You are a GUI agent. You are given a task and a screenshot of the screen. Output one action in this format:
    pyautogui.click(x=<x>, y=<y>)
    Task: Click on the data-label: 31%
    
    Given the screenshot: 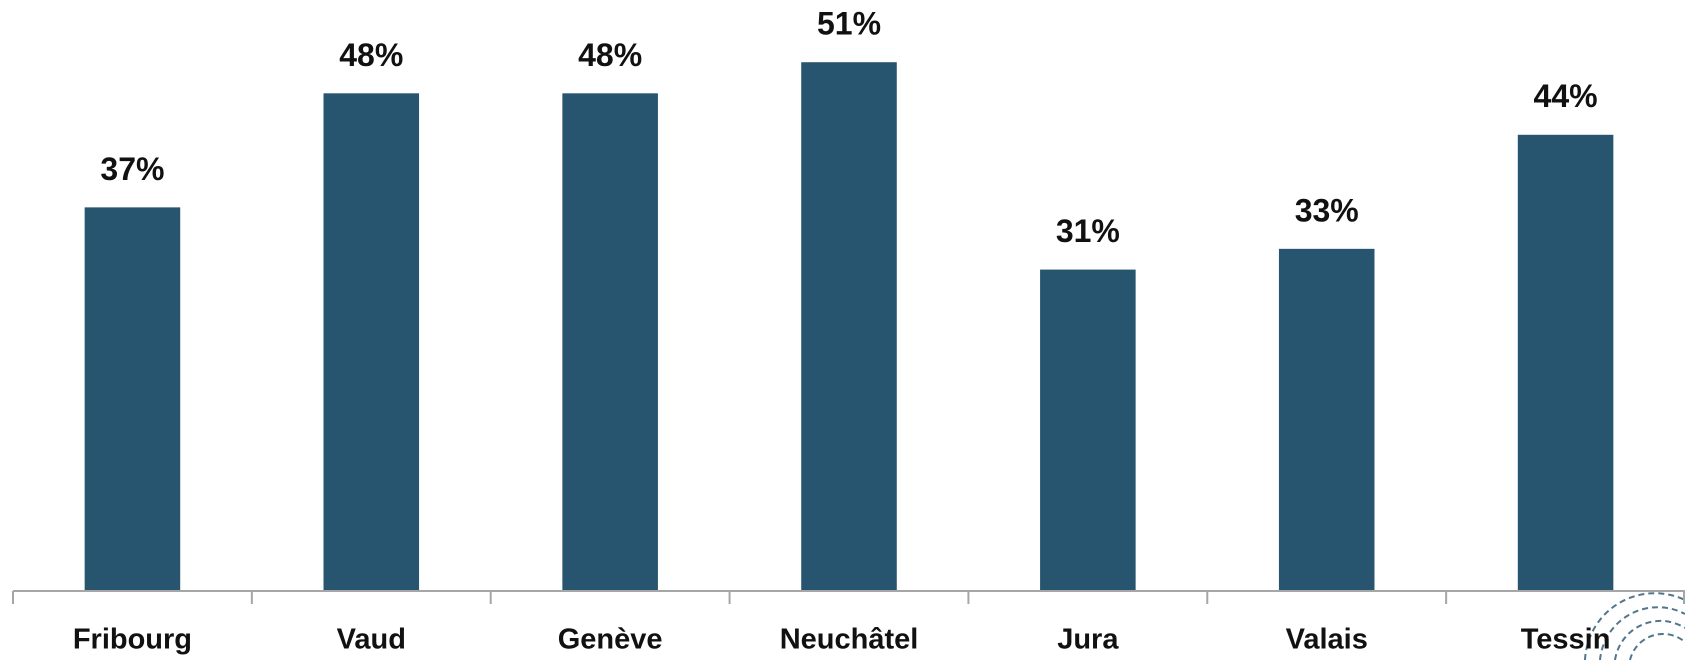 What is the action you would take?
    pyautogui.click(x=1088, y=231)
    